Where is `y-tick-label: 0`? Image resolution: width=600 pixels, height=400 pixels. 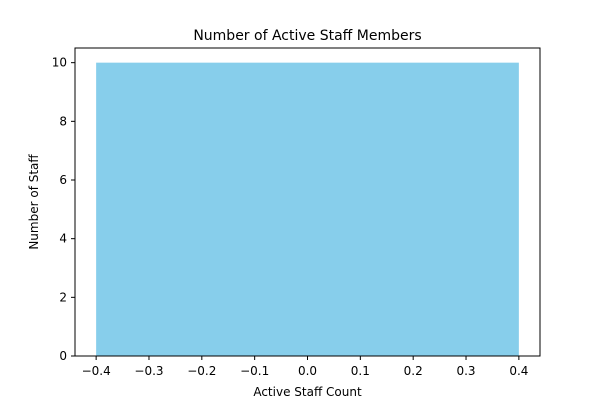
y-tick-label: 0 is located at coordinates (63, 356).